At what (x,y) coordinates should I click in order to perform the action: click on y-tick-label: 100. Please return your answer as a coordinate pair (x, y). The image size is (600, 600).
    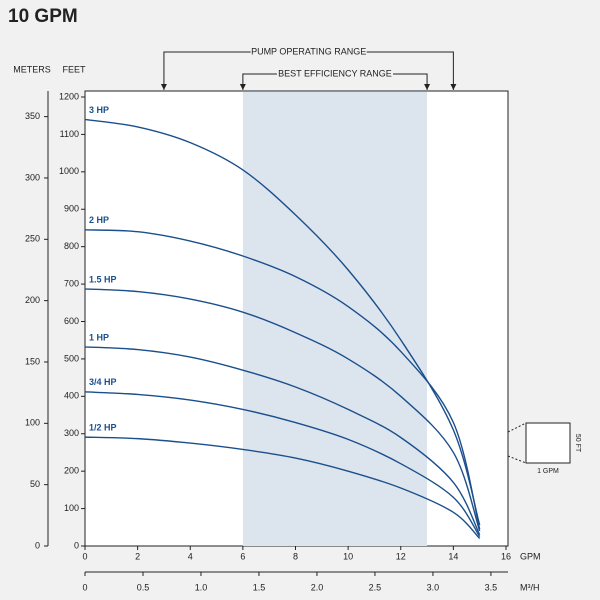
    Looking at the image, I should click on (71, 508).